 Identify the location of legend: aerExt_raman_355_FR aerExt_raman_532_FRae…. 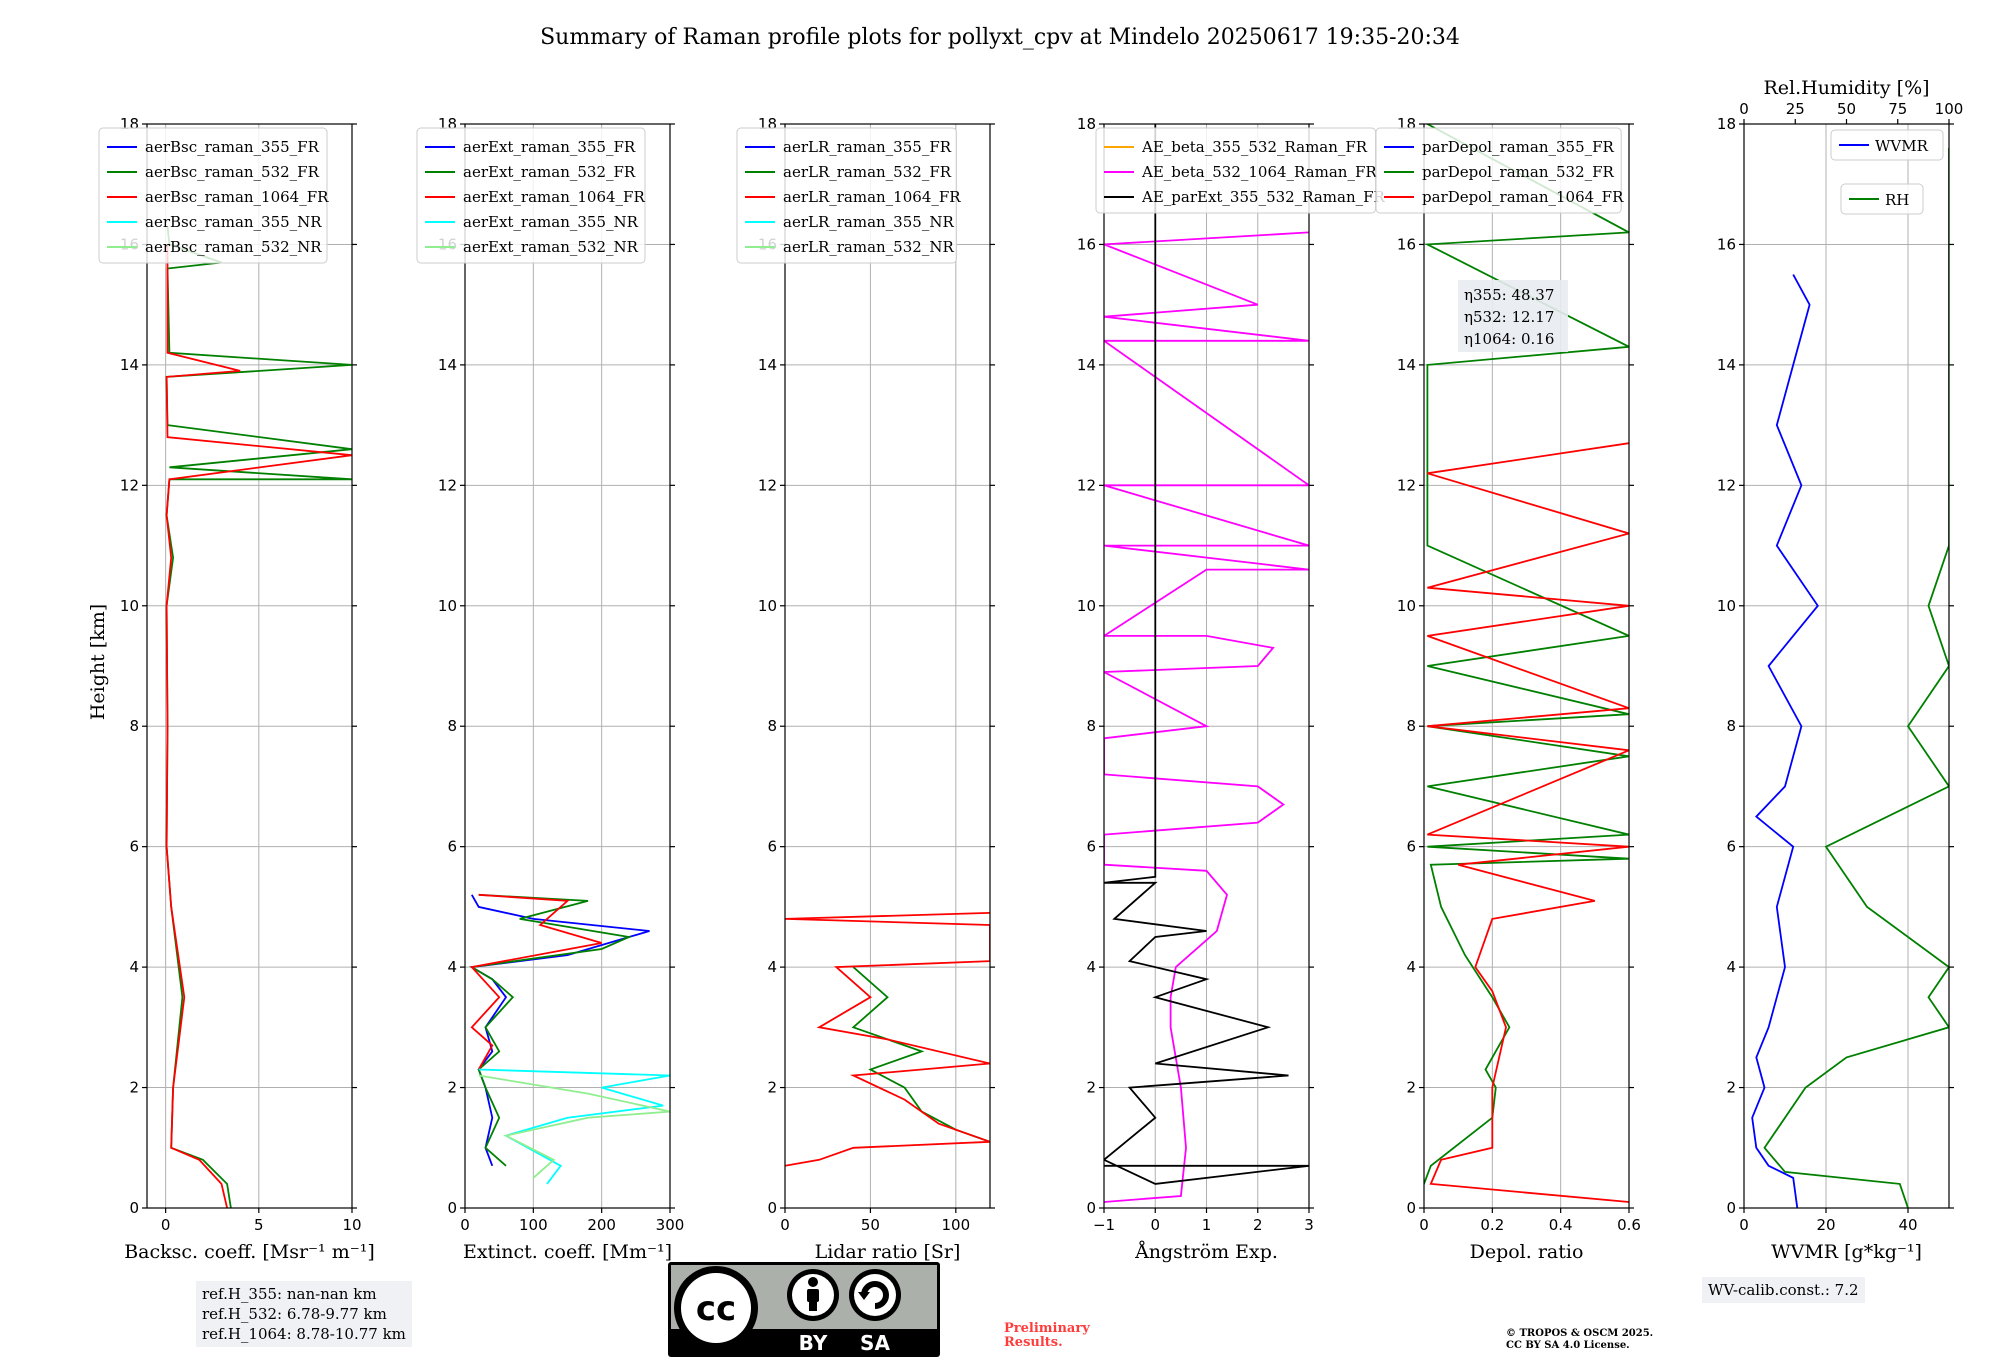
(531, 195).